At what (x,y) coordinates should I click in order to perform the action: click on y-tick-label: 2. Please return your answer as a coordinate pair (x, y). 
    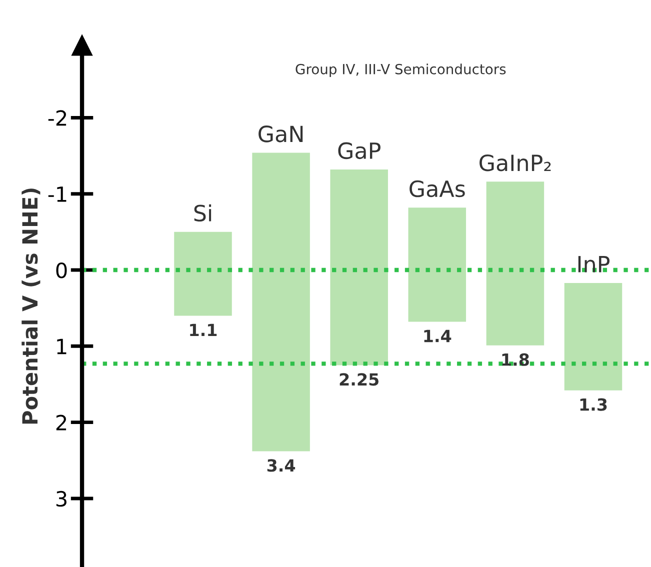
    Looking at the image, I should click on (61, 422).